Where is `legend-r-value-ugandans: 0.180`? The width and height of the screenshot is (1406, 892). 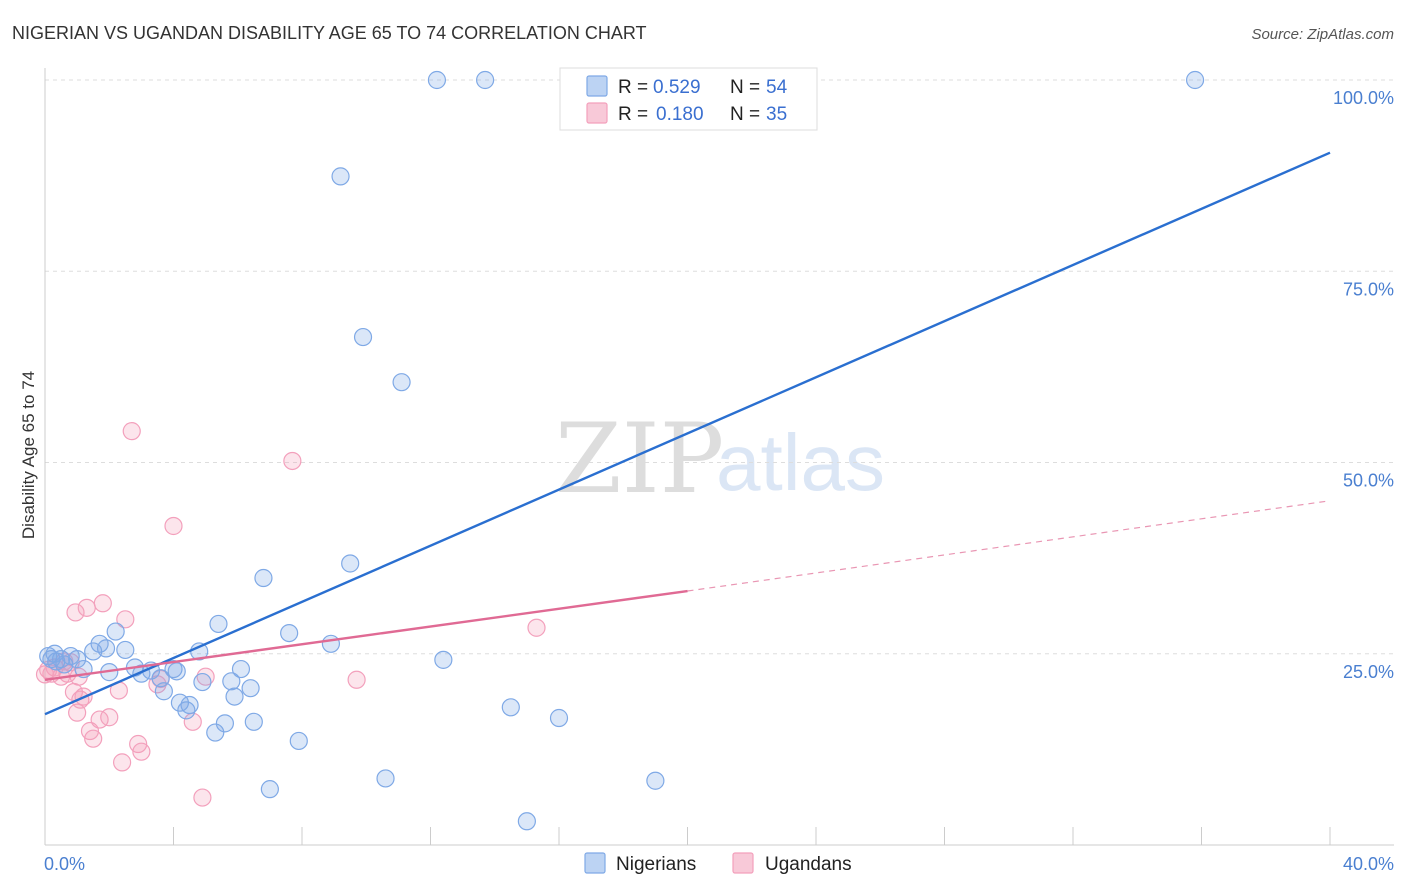 legend-r-value-ugandans: 0.180 is located at coordinates (680, 114).